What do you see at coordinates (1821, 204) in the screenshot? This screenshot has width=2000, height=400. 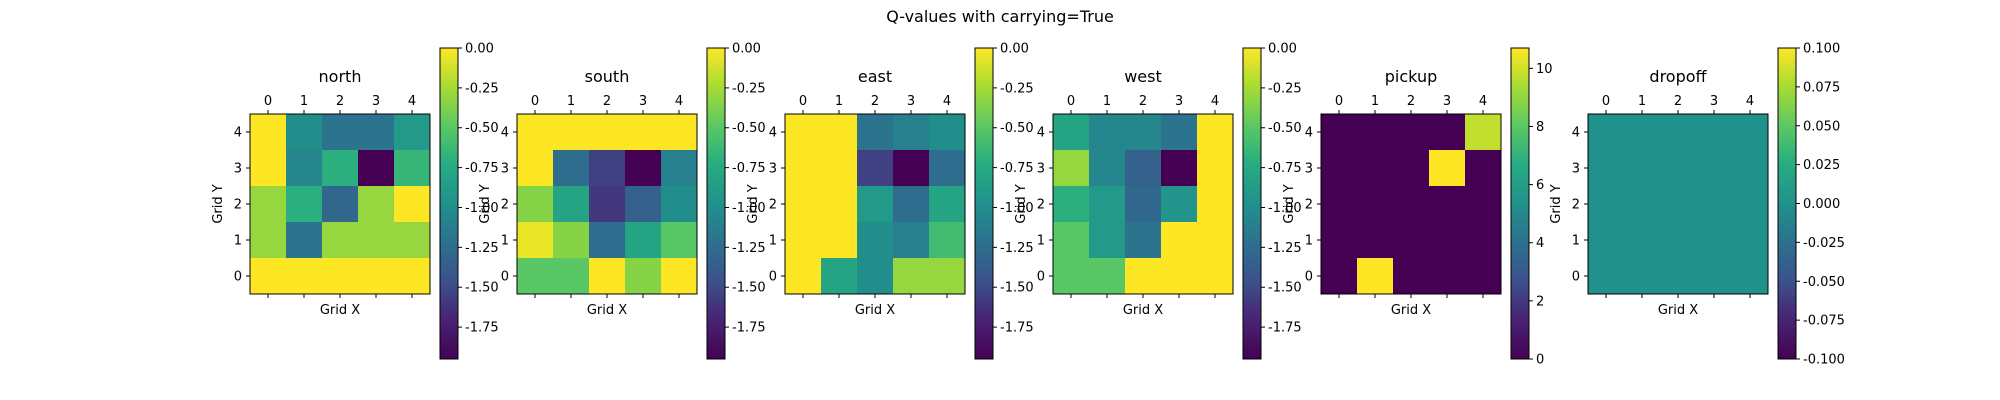 I see `colorbar-tick-label: 0.000` at bounding box center [1821, 204].